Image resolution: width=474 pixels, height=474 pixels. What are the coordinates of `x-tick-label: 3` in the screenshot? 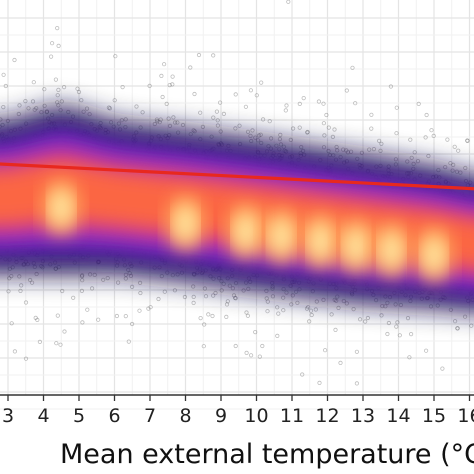 It's located at (8, 416).